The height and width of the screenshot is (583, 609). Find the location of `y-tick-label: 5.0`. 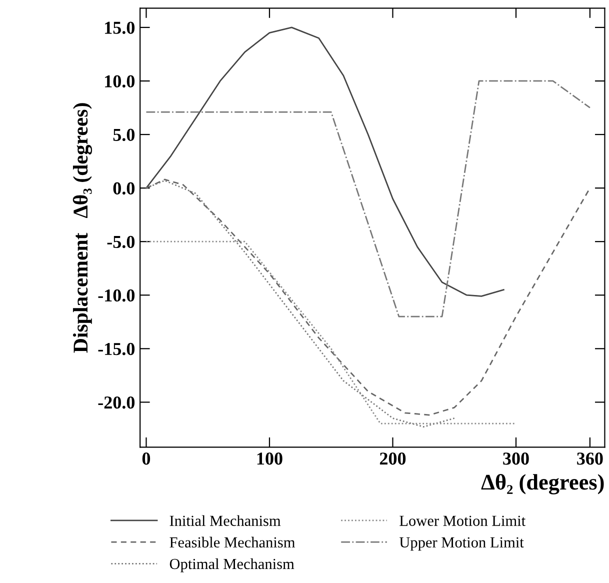

y-tick-label: 5.0 is located at coordinates (124, 135).